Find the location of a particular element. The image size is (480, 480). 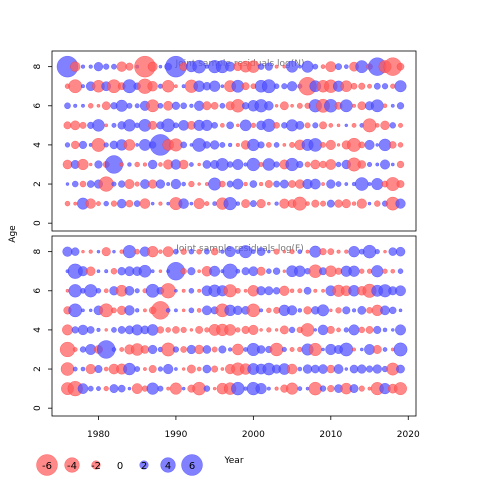

legend-item: -2 is located at coordinates (96, 466).